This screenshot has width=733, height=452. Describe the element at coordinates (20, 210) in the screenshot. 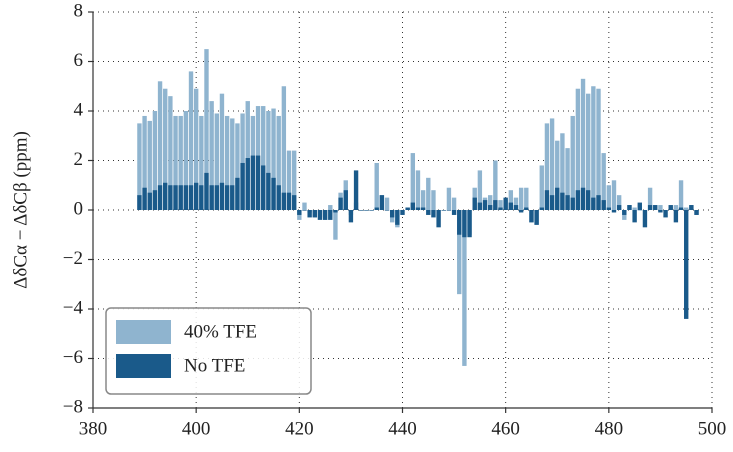

I see `y-axis-label: ΔδCα − ΔδCβ (ppm)` at that location.